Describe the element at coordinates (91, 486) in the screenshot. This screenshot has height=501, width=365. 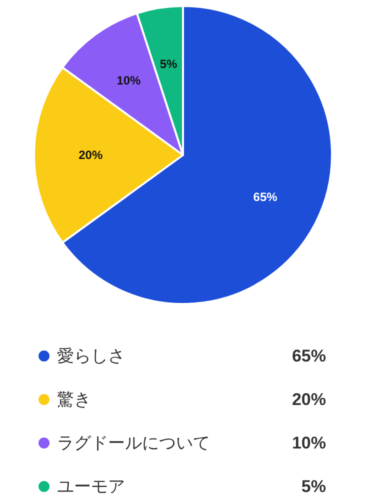
I see `legend-label: ユーモア` at that location.